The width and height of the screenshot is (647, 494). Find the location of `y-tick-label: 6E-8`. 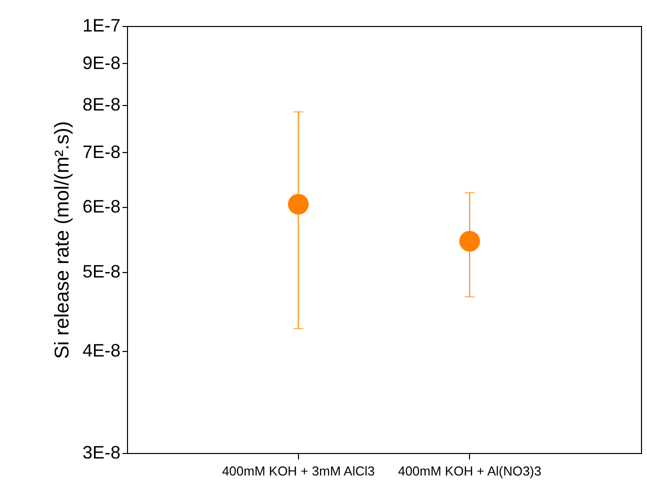

y-tick-label: 6E-8 is located at coordinates (101, 206).